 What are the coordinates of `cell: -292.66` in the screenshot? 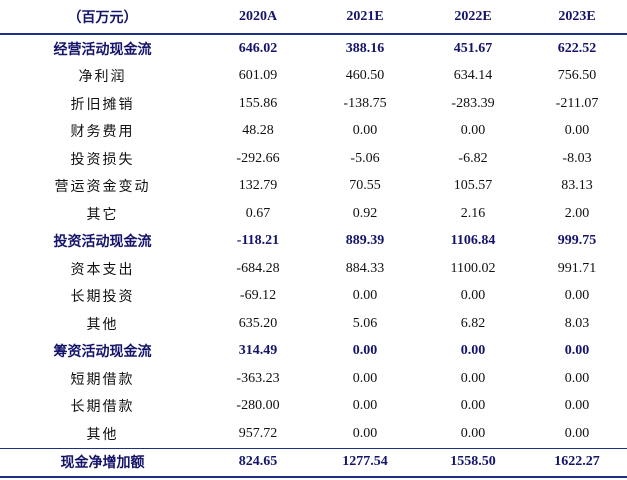 It's located at (258, 158).